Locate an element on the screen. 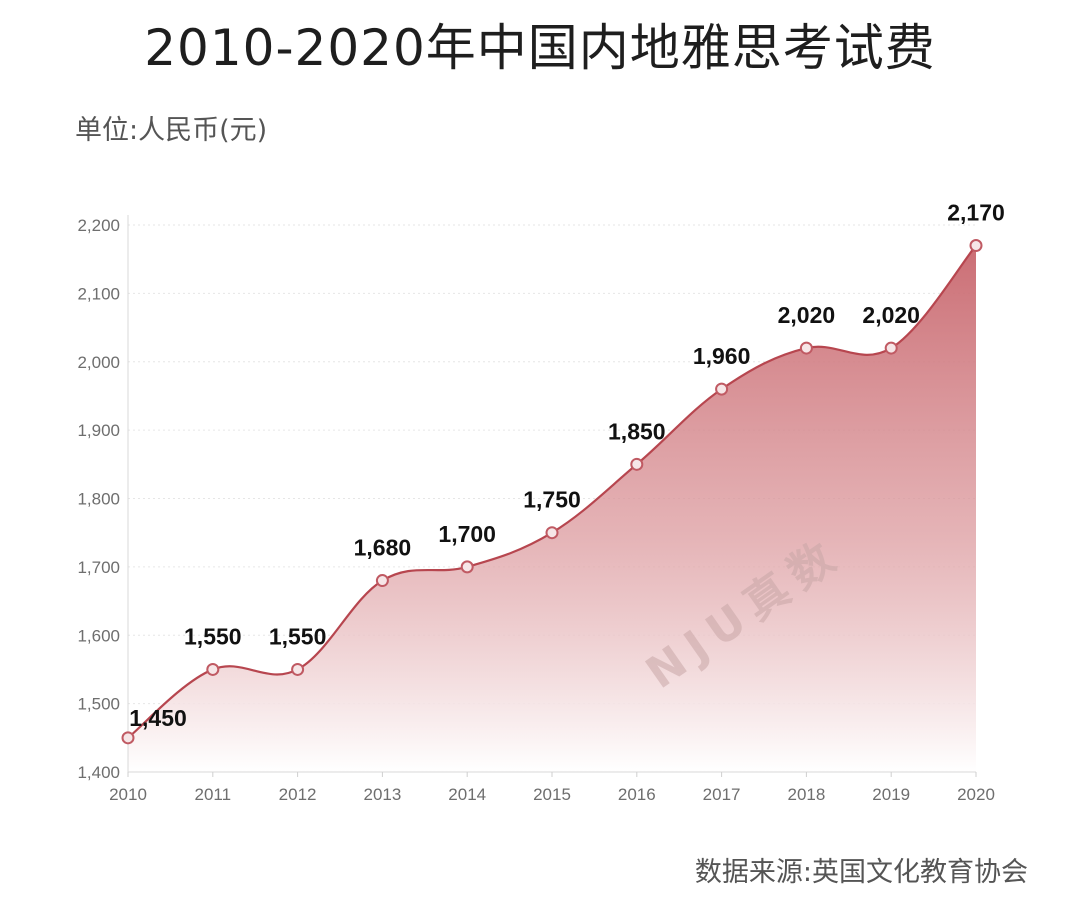 The image size is (1080, 906). data-label: 2,170 is located at coordinates (976, 213).